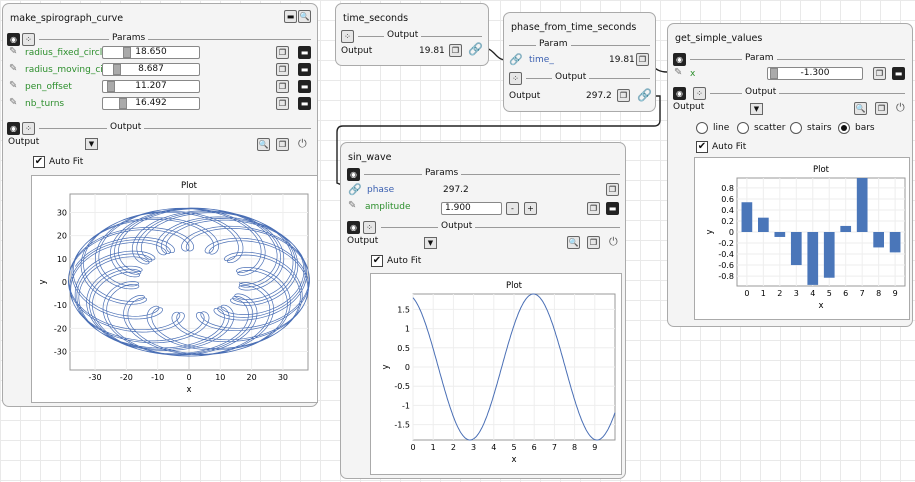  I want to click on param-input: -1.300, so click(815, 73).